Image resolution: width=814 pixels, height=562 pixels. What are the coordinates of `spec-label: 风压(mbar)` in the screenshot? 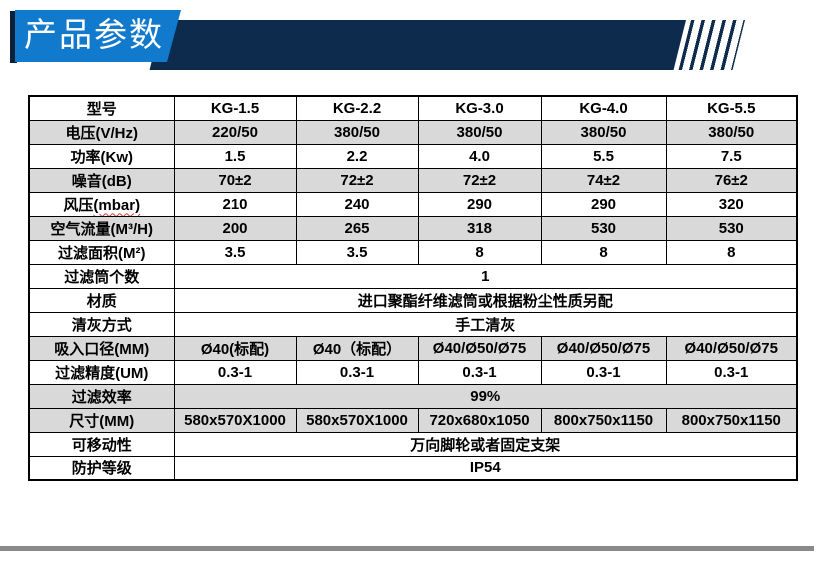 It's located at (101, 204).